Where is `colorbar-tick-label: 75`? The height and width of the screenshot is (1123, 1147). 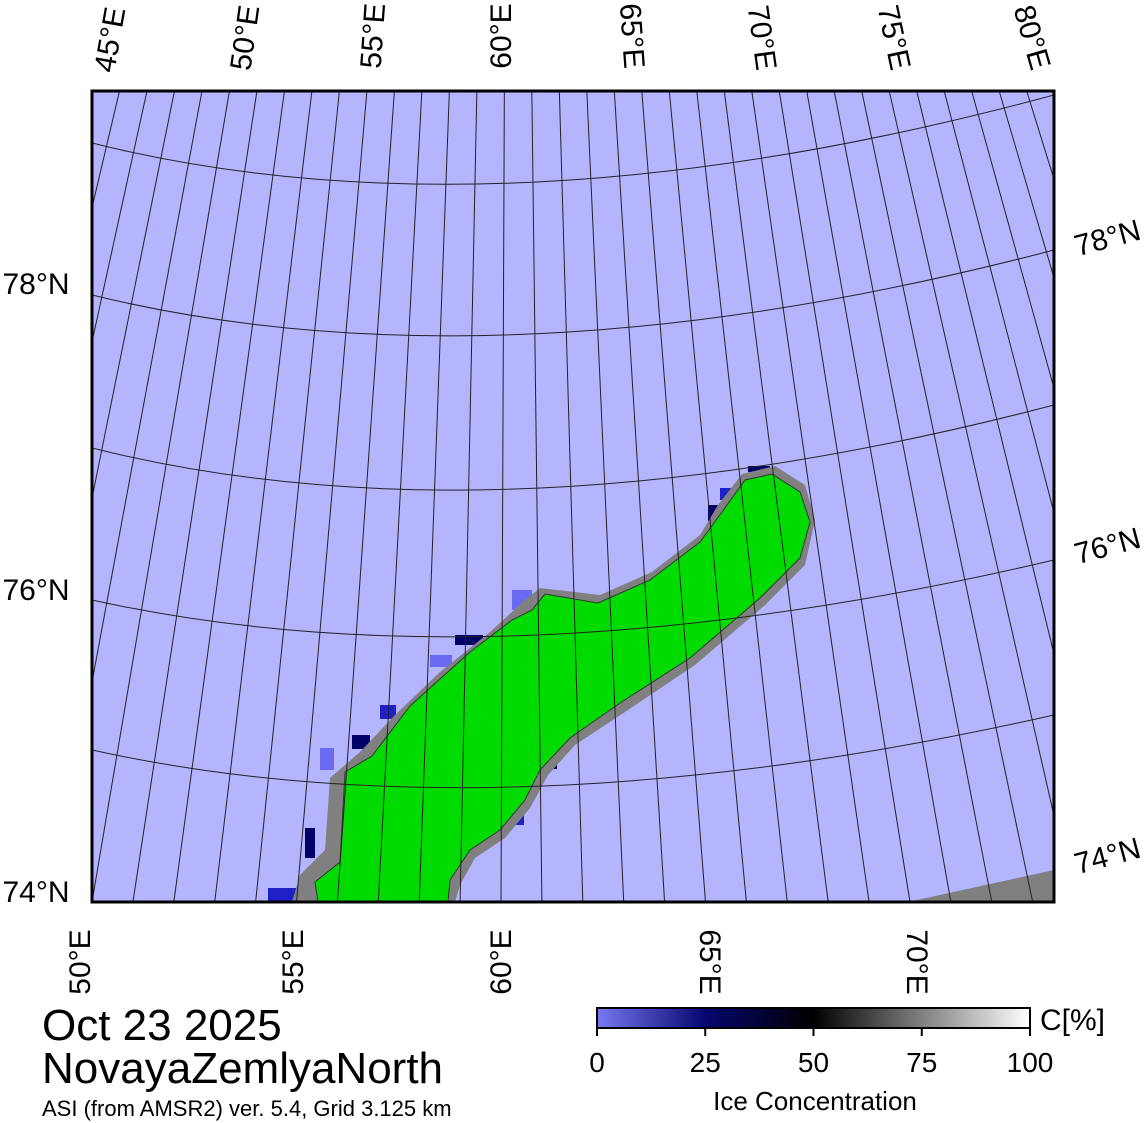
colorbar-tick-label: 75 is located at coordinates (921, 1062).